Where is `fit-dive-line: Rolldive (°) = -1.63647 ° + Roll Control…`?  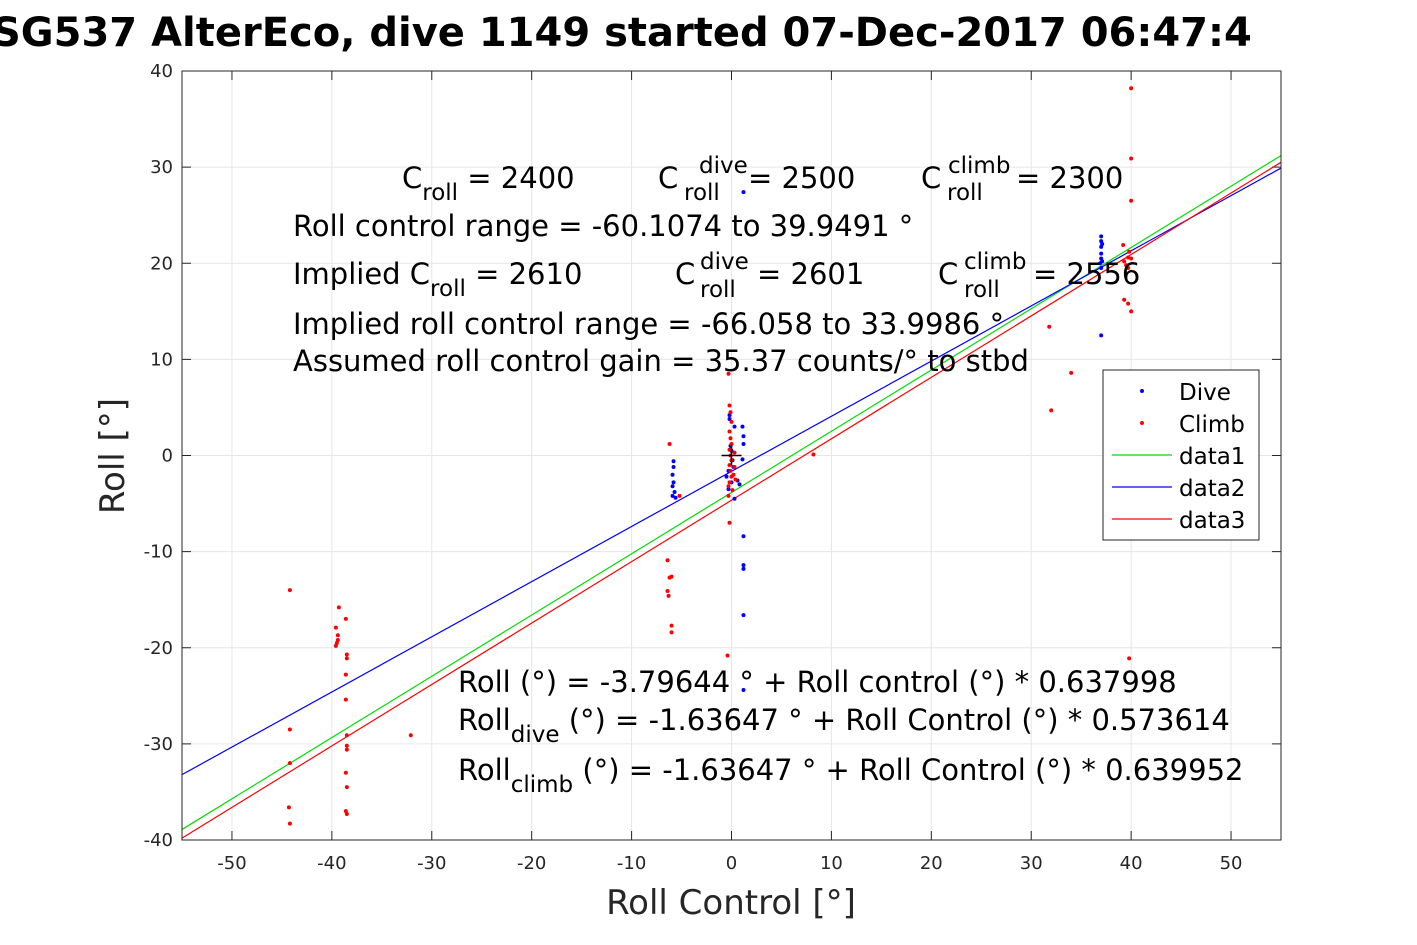 fit-dive-line: Rolldive (°) = -1.63647 ° + Roll Control… is located at coordinates (844, 725).